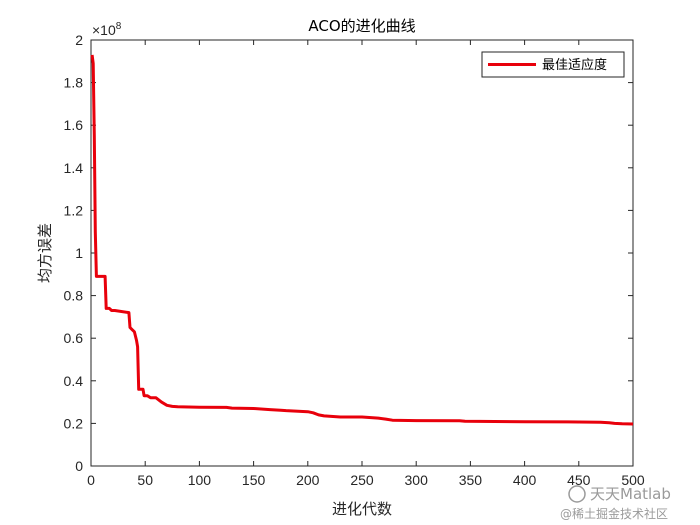 The width and height of the screenshot is (700, 525). What do you see at coordinates (74, 168) in the screenshot?
I see `y-tick-label: 1.4` at bounding box center [74, 168].